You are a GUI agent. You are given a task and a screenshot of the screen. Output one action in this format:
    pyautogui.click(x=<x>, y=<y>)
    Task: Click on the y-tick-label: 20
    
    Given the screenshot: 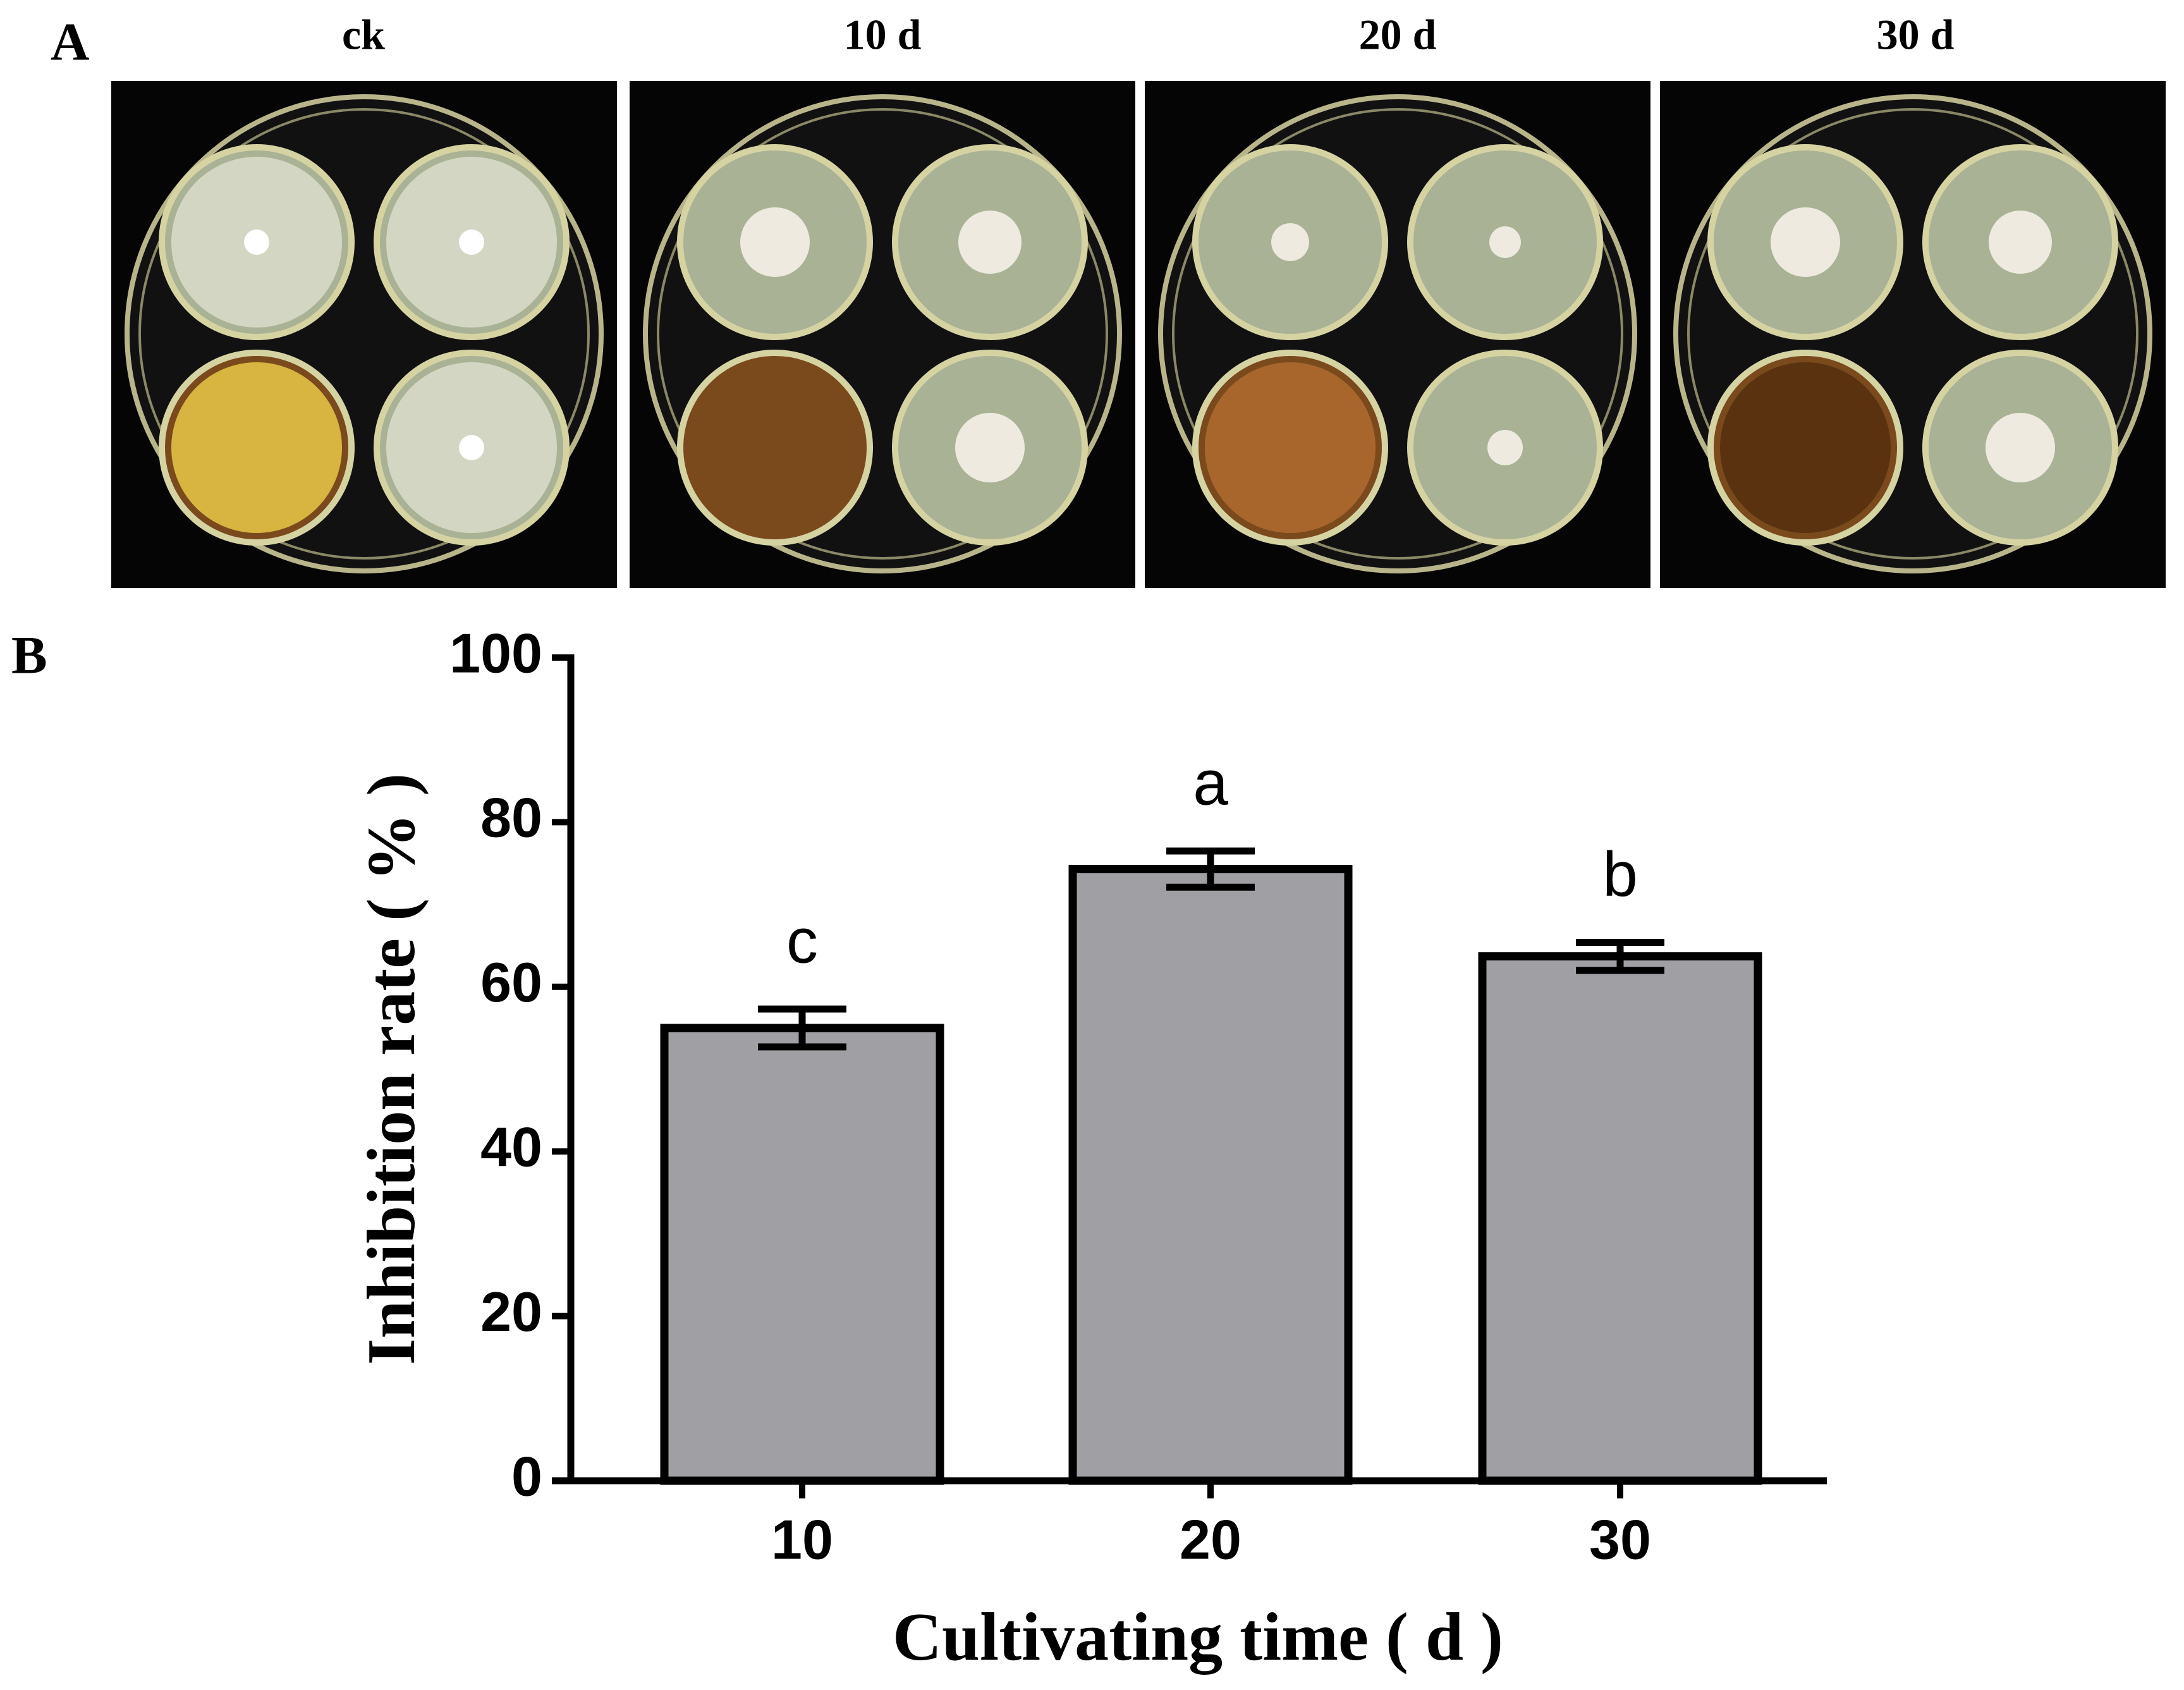 What is the action you would take?
    pyautogui.click(x=511, y=1312)
    